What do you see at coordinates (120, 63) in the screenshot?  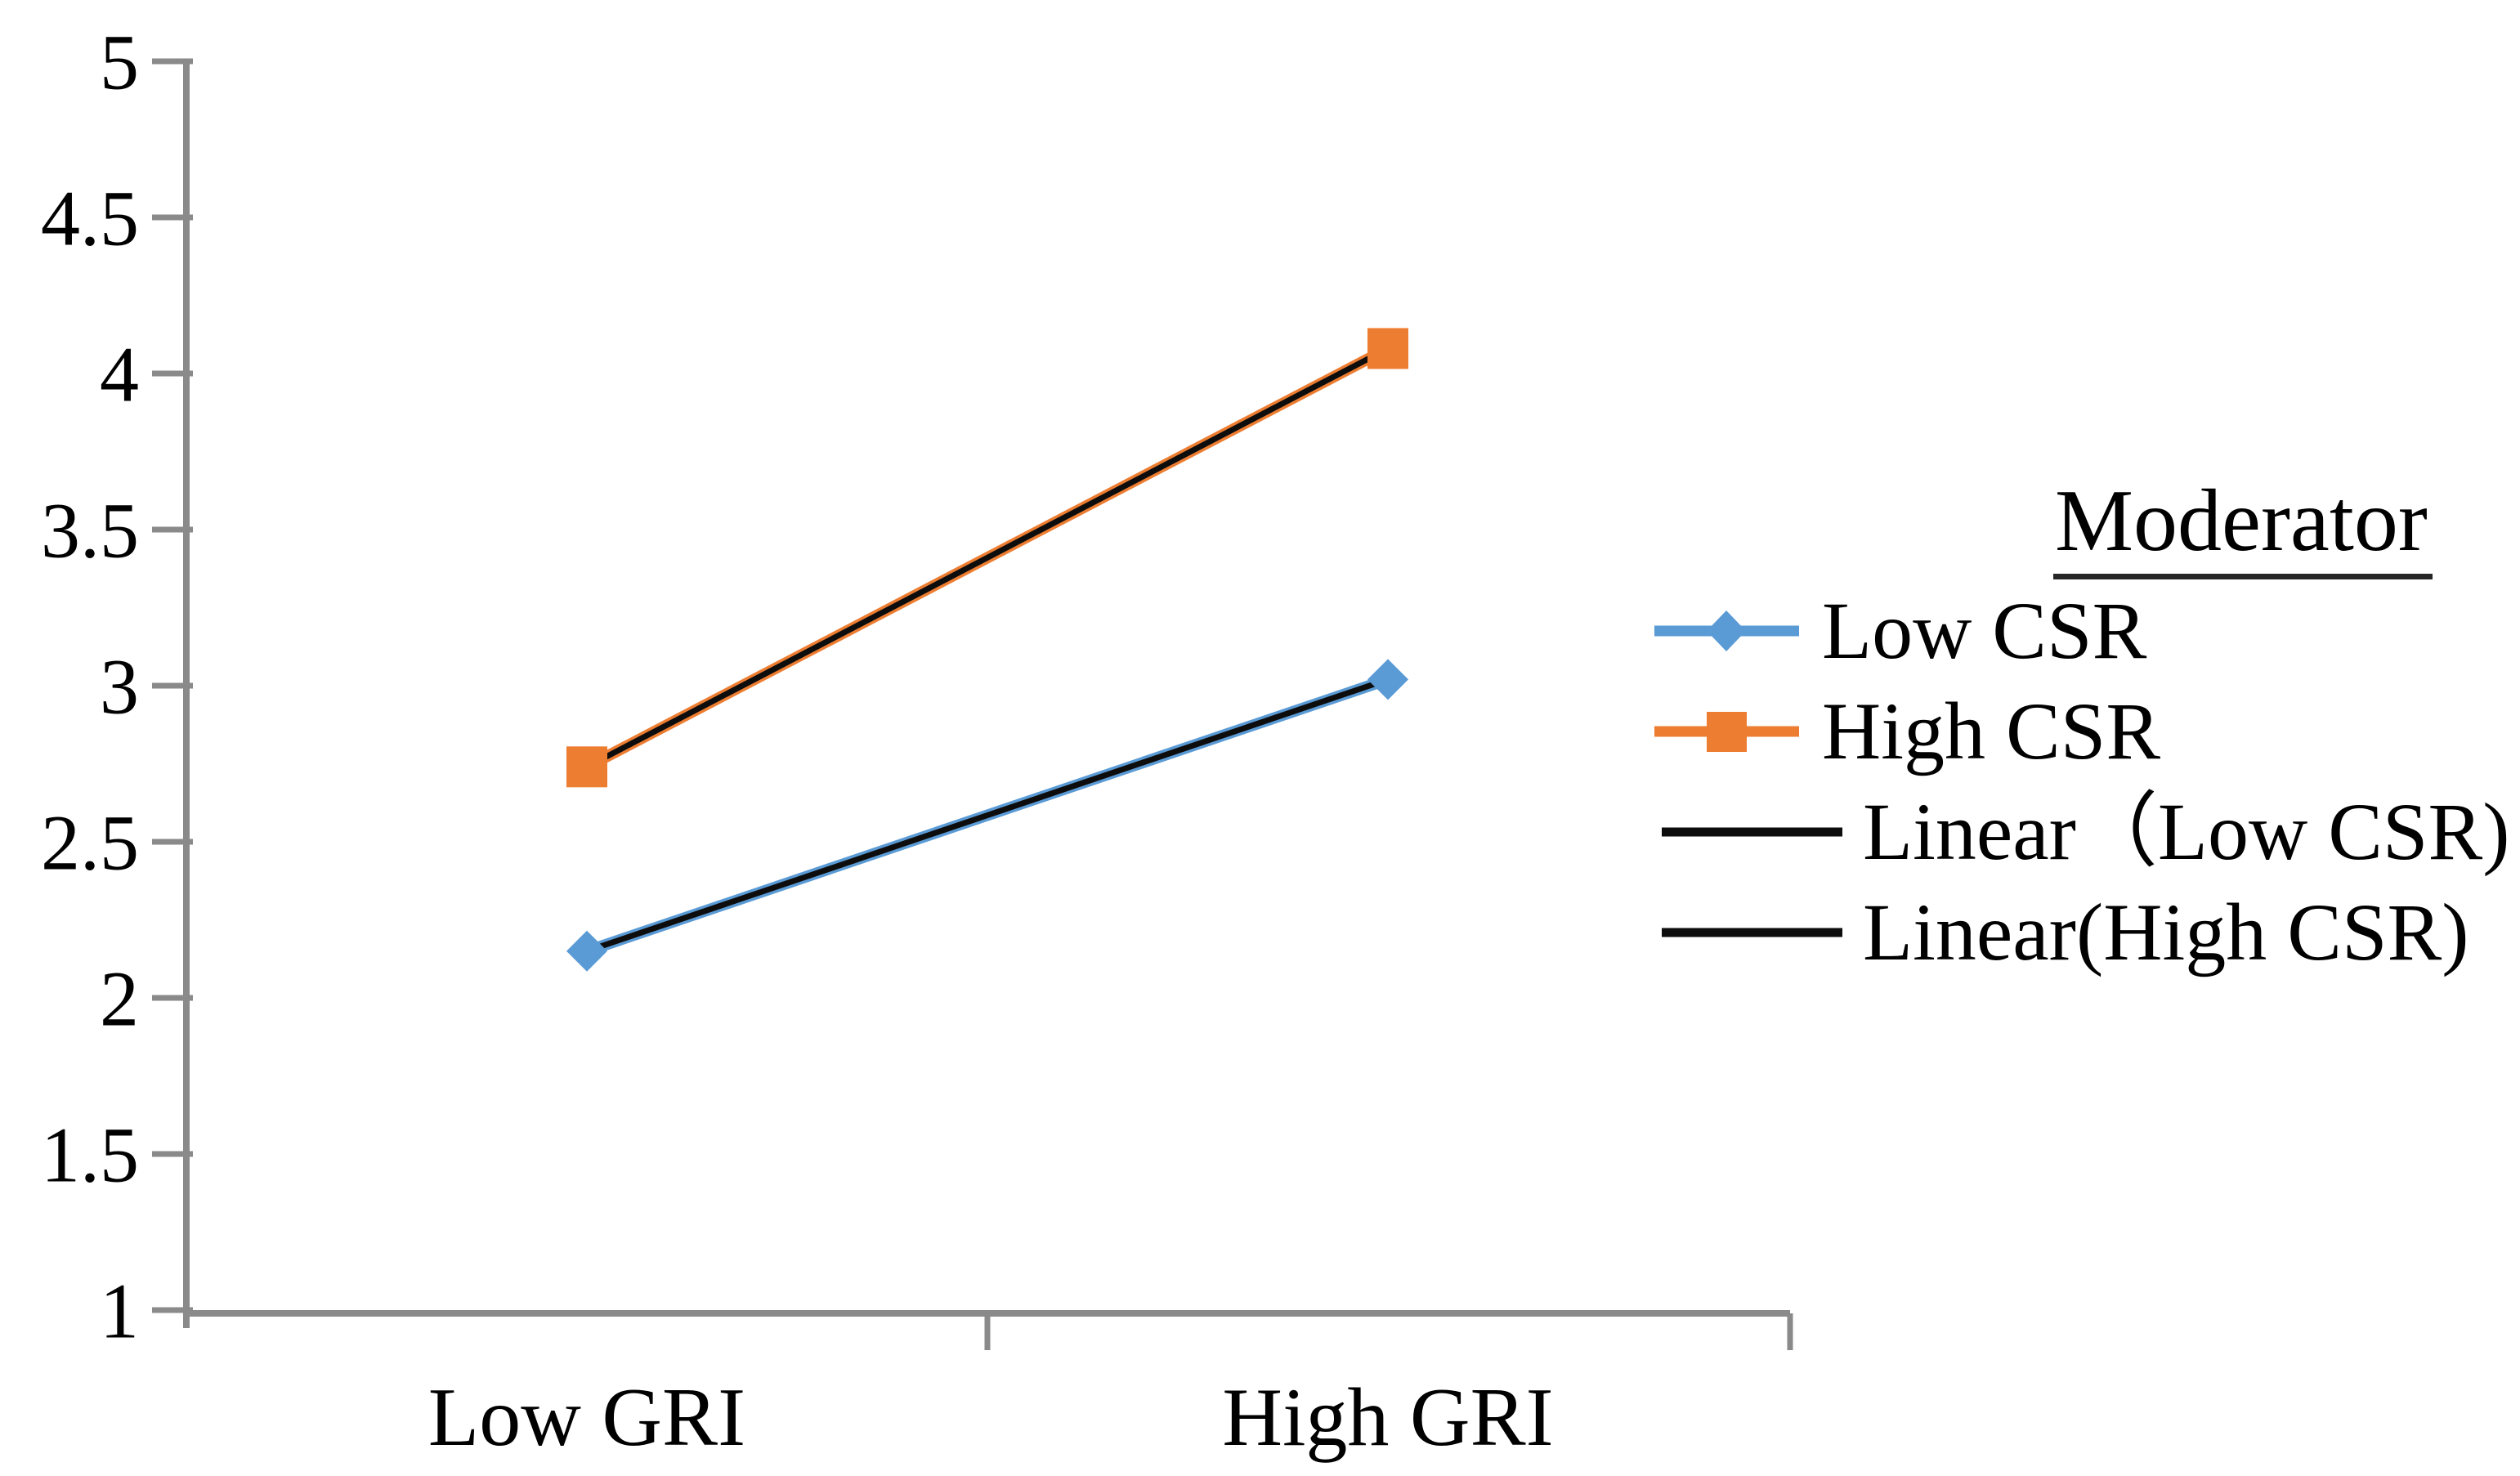 I see `y-tick-label-5: 5` at bounding box center [120, 63].